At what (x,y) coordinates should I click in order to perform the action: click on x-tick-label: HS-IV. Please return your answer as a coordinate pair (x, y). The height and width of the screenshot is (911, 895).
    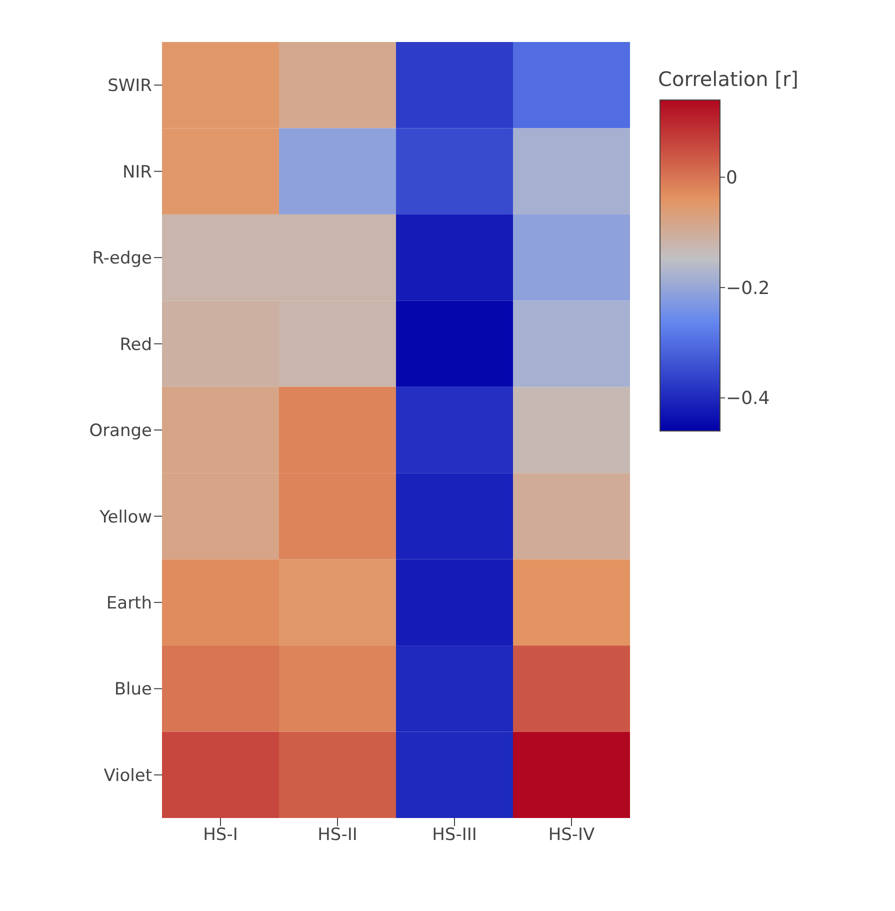
    Looking at the image, I should click on (572, 835).